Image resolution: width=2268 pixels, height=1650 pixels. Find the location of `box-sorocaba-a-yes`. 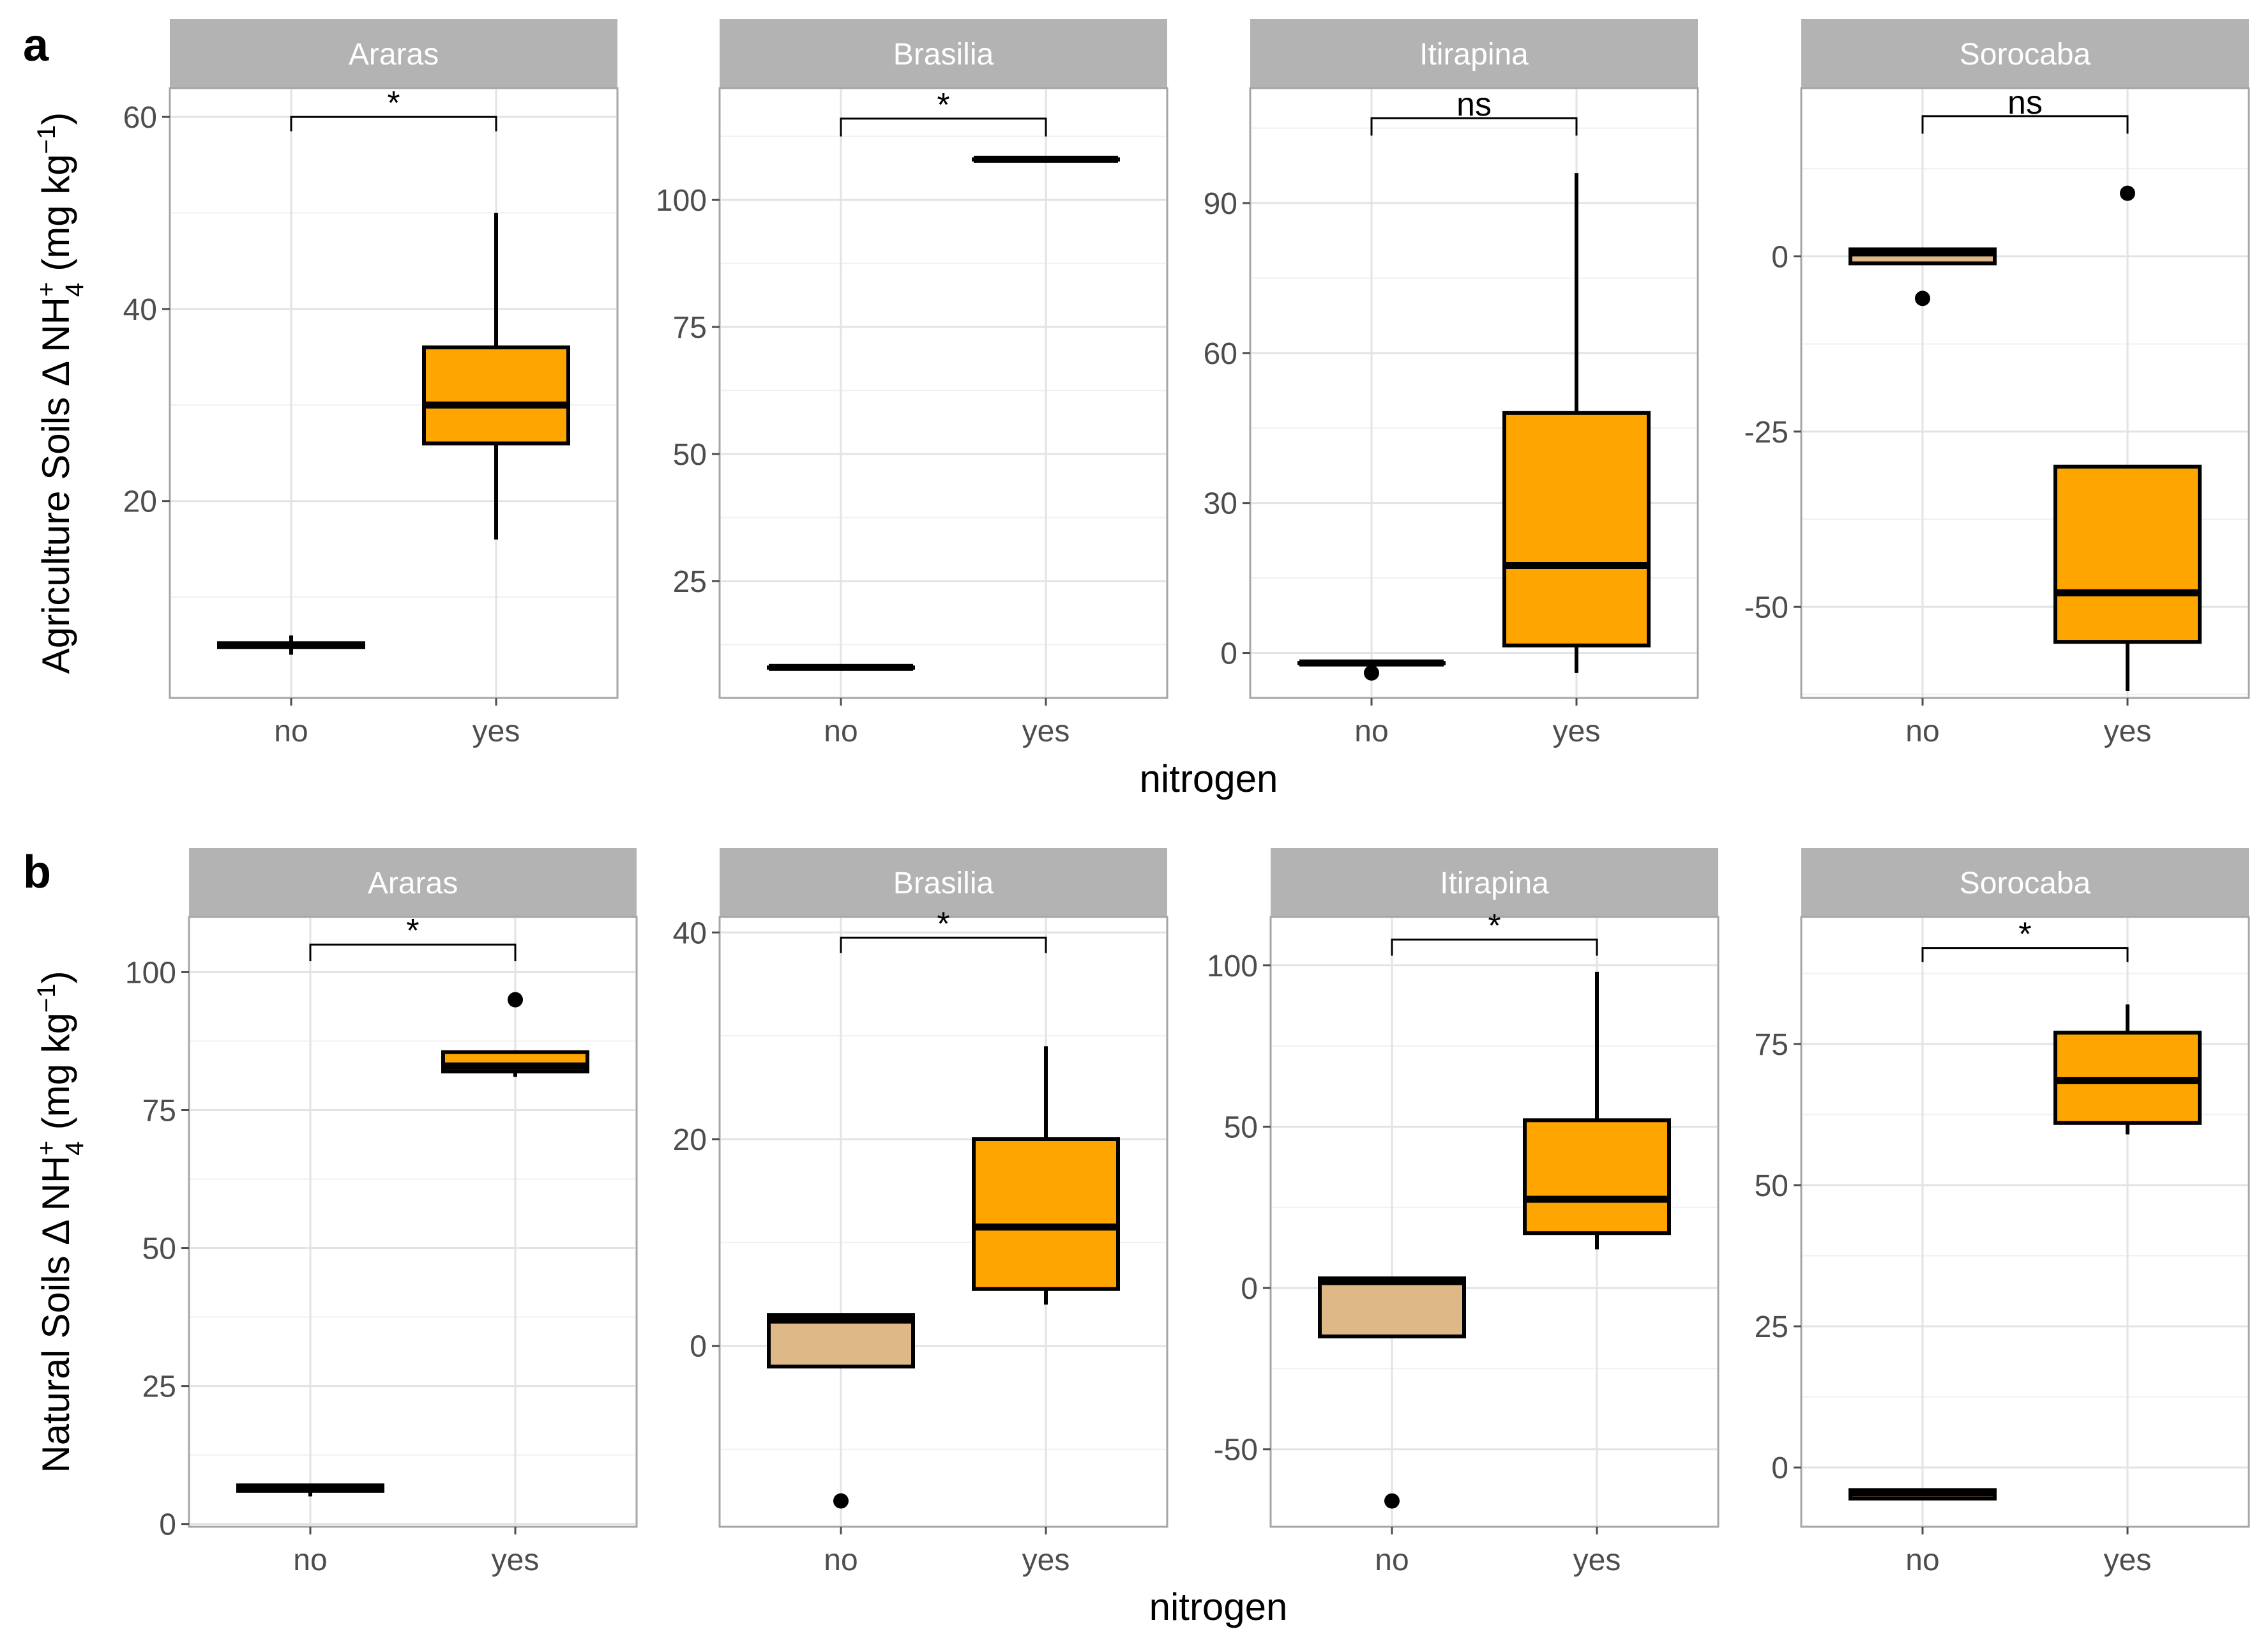

box-sorocaba-a-yes is located at coordinates (2127, 439).